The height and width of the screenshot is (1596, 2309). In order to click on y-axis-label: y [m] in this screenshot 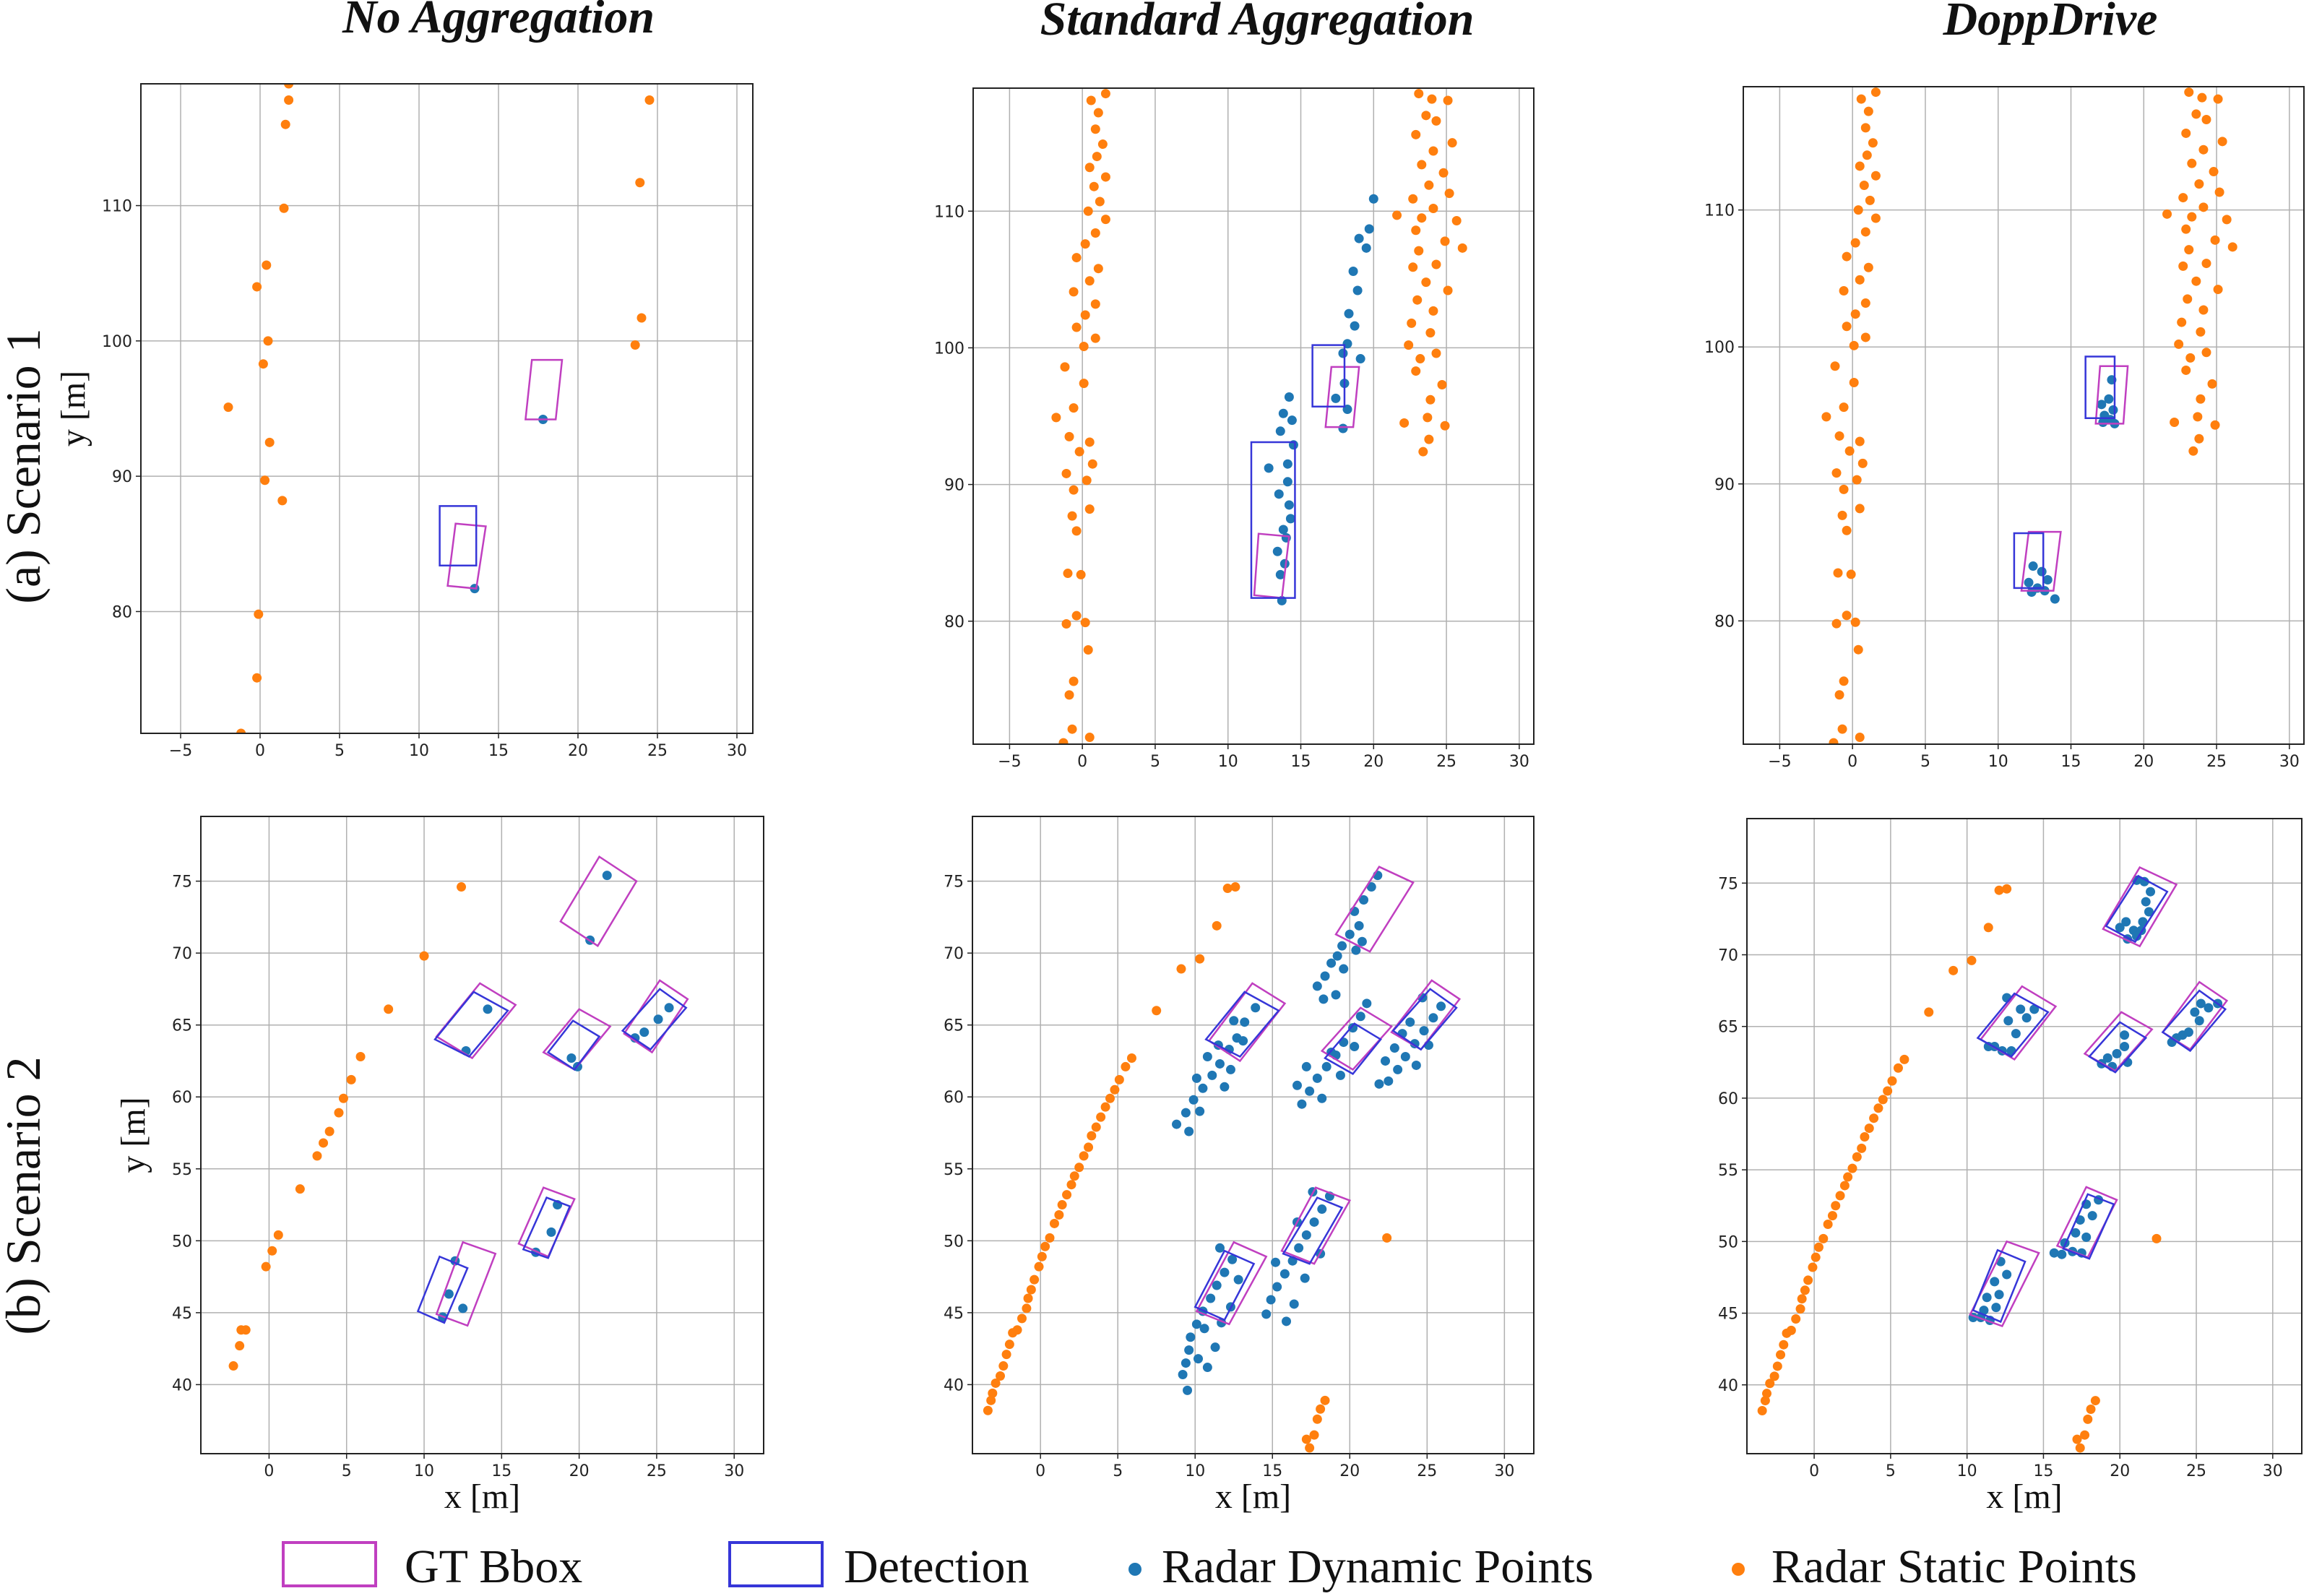, I will do `click(133, 1135)`.